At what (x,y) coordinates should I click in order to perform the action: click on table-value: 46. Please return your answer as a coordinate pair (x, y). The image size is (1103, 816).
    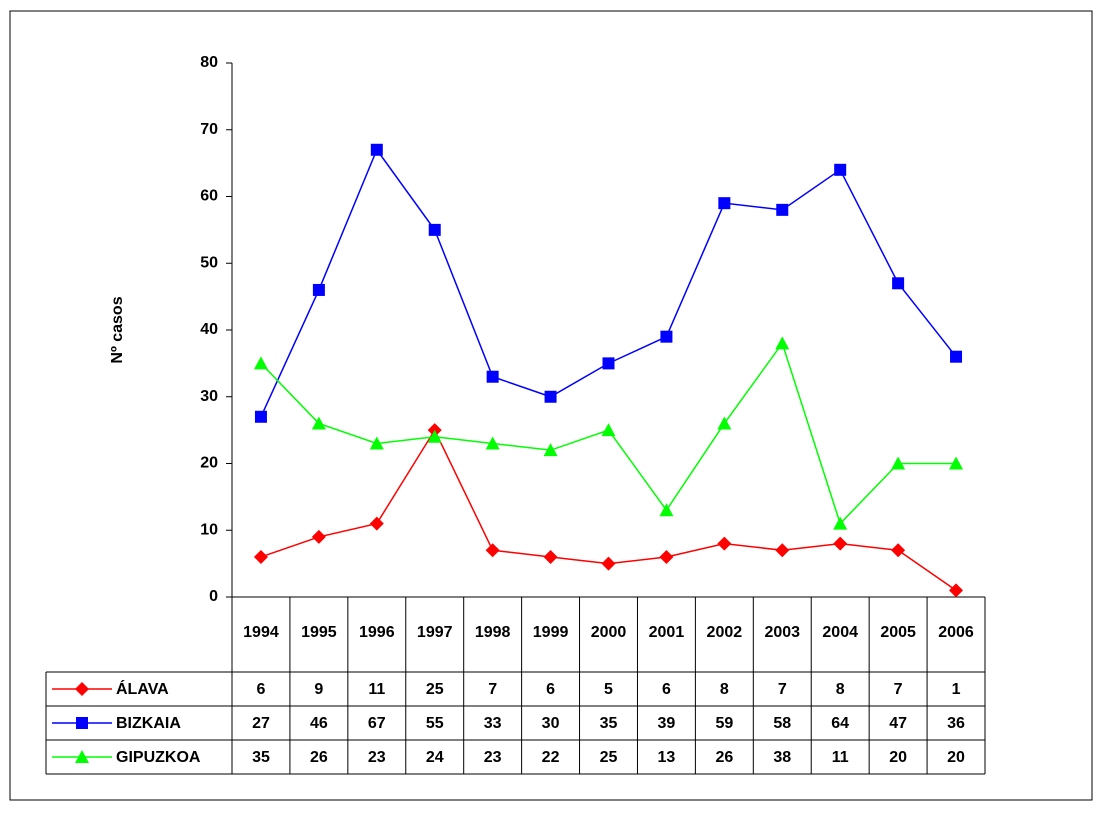
    Looking at the image, I should click on (319, 723).